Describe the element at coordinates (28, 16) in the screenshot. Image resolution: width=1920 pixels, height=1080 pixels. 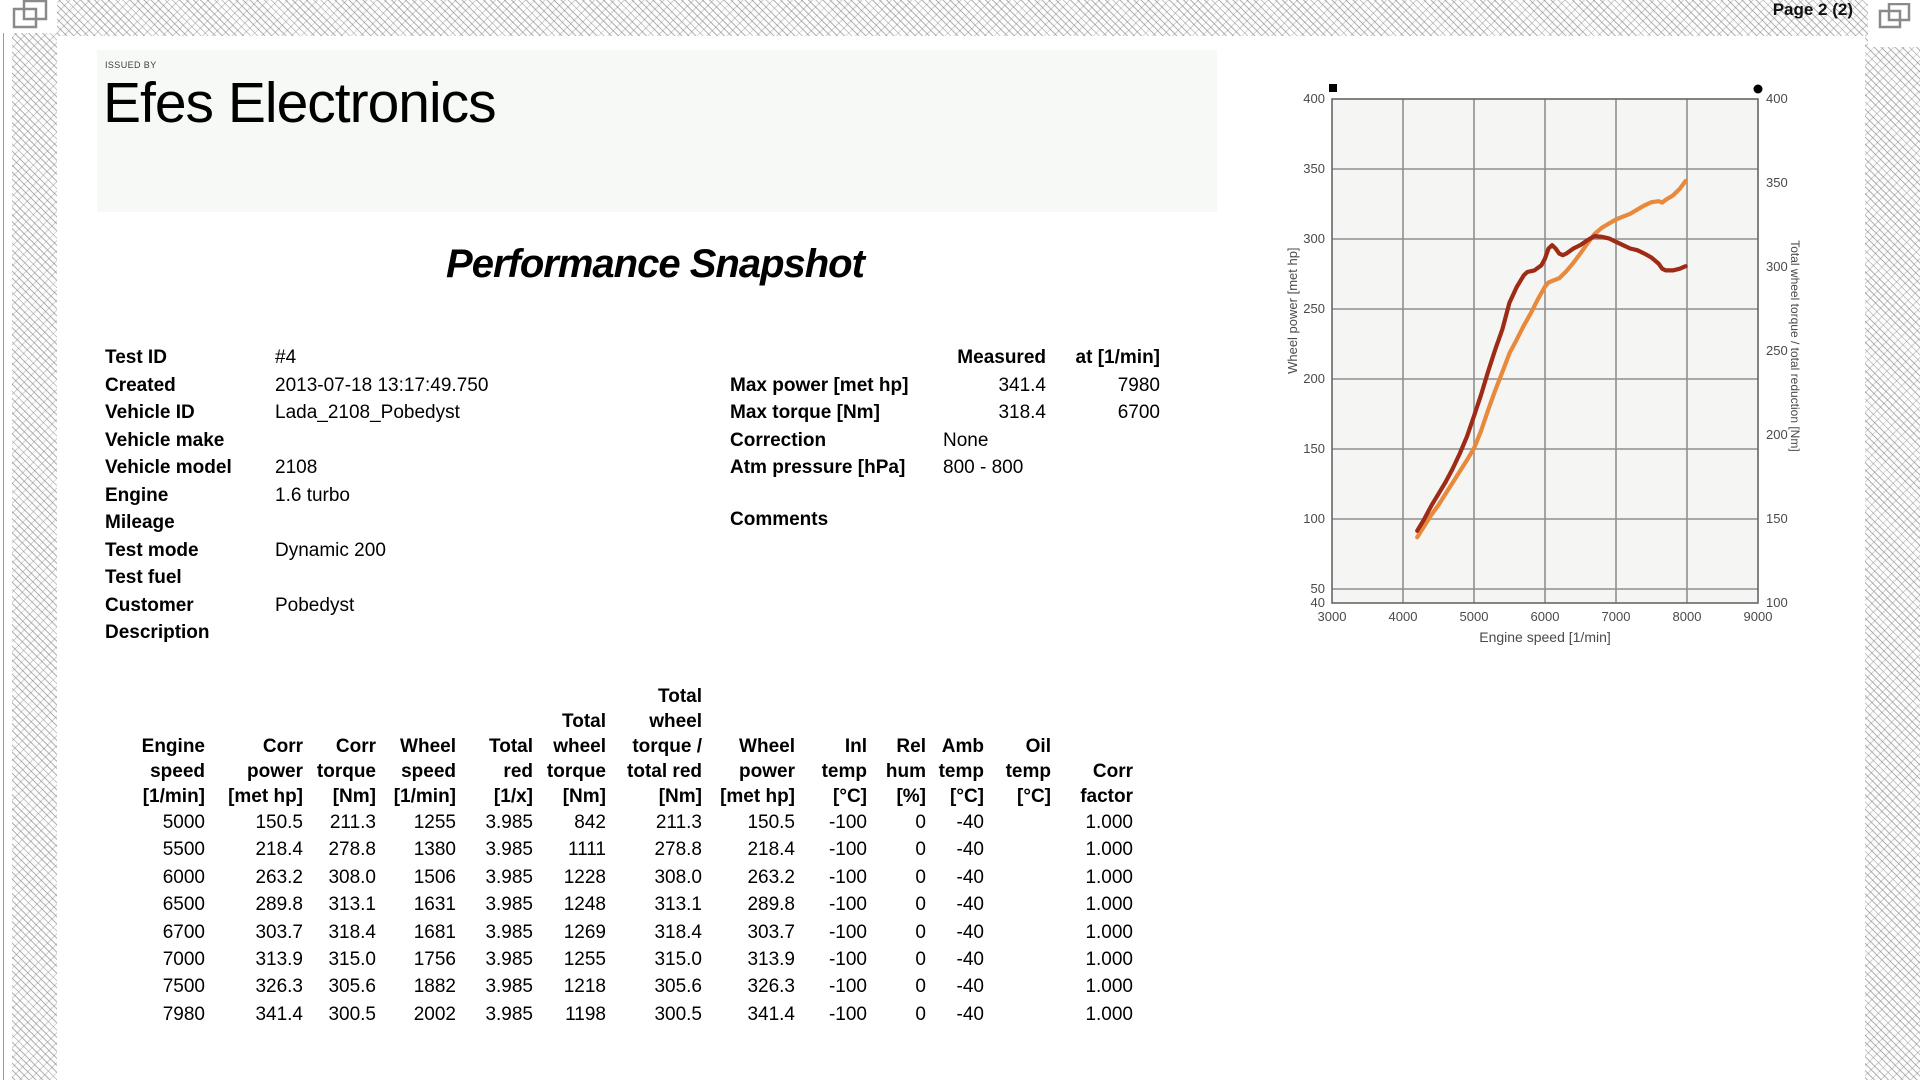
I see `pages-overview-button` at that location.